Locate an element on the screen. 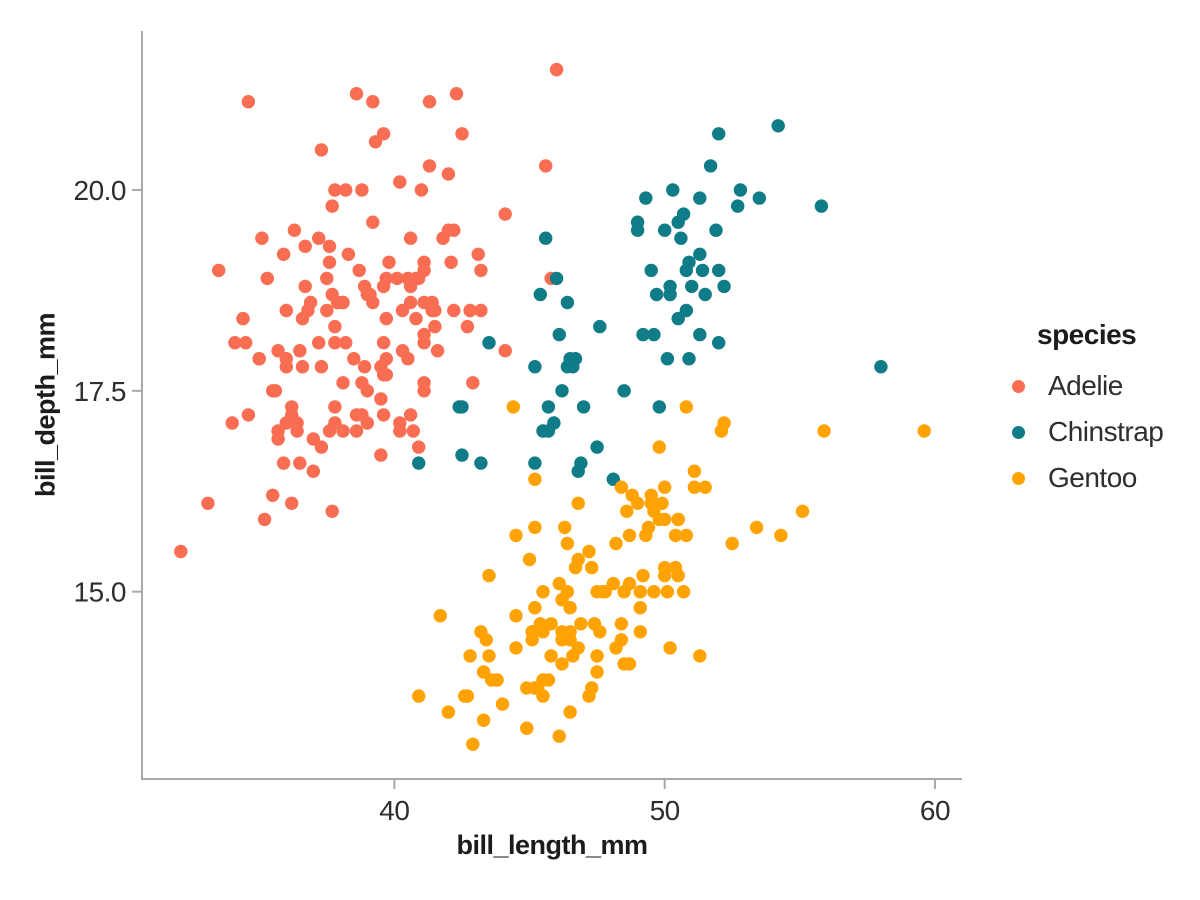 The image size is (1200, 900). legend-dot-chinstrap is located at coordinates (1018, 432).